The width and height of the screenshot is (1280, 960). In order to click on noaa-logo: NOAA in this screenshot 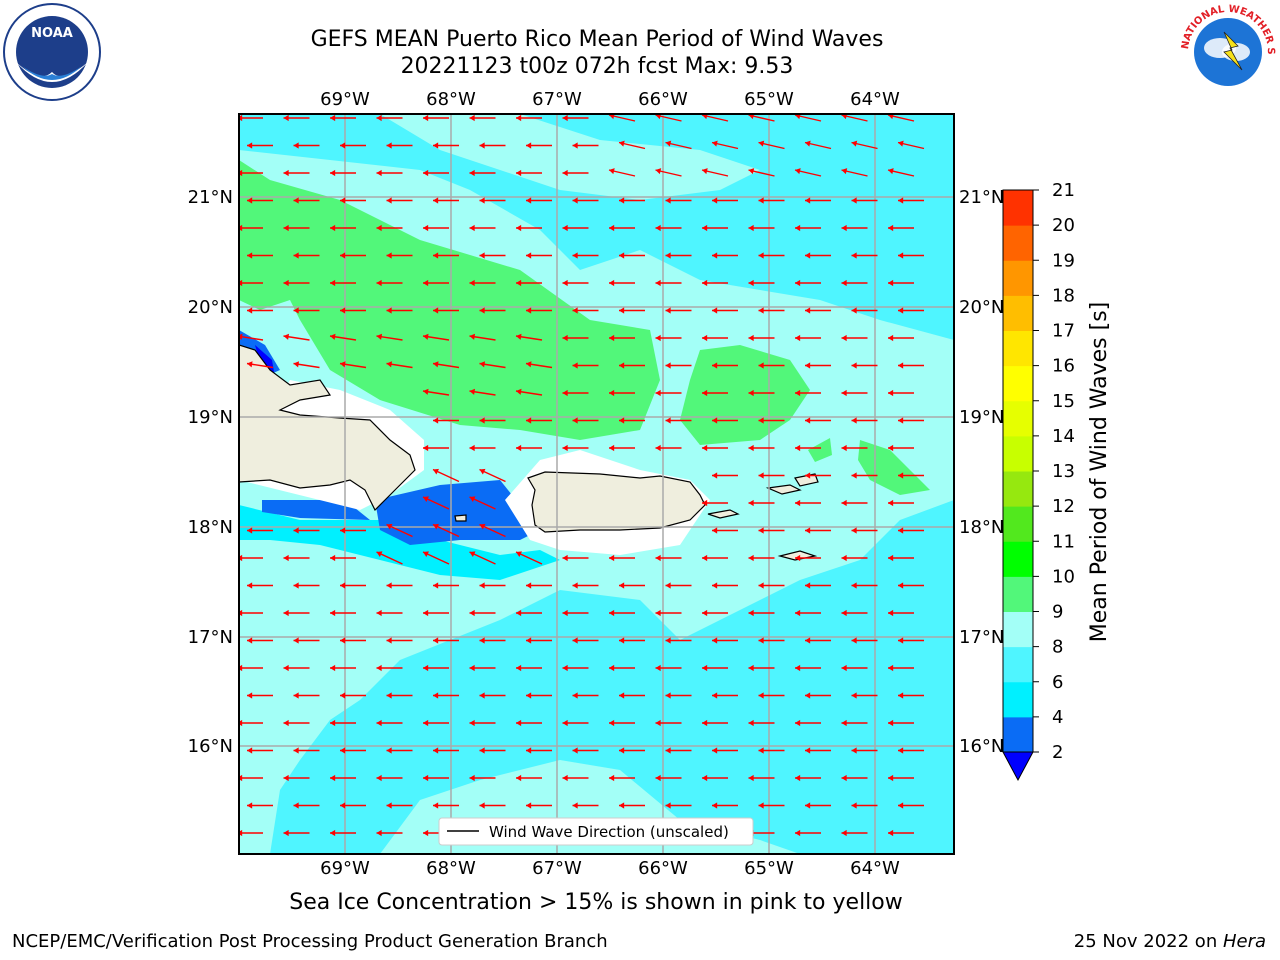, I will do `click(52, 52)`.